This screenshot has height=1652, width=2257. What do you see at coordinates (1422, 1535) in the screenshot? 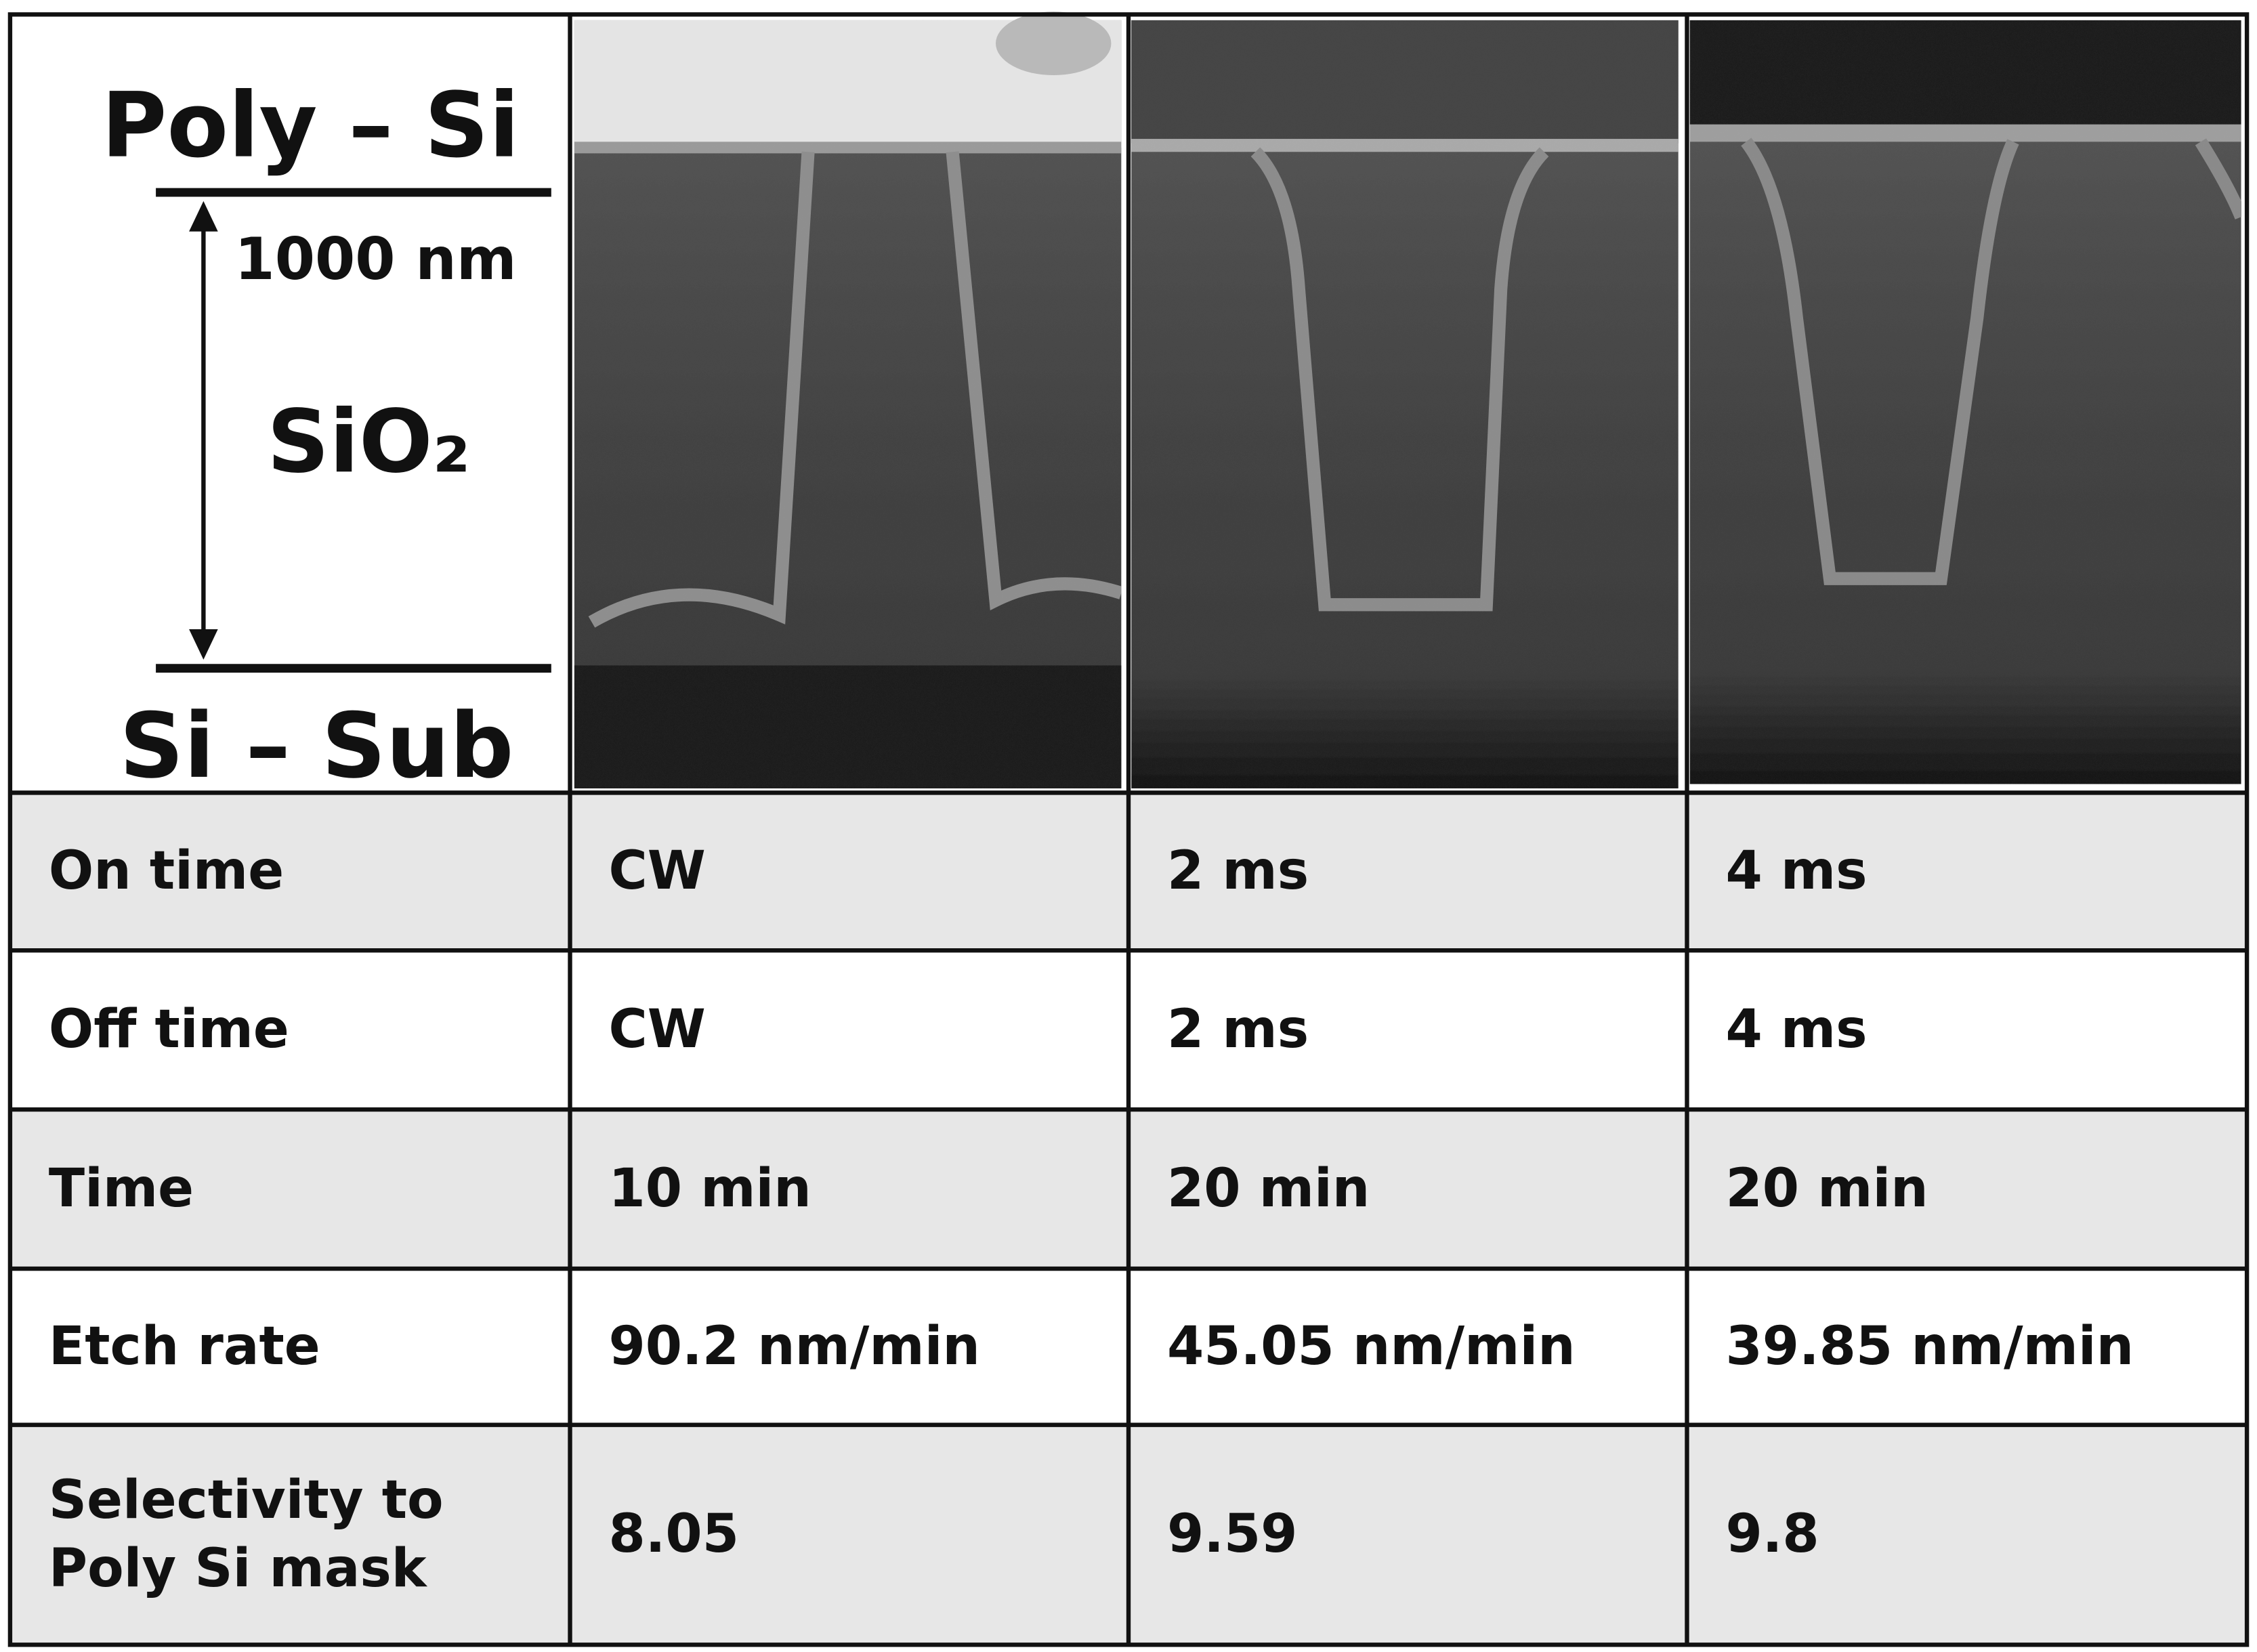
I see `table-cell: 9.59` at bounding box center [1422, 1535].